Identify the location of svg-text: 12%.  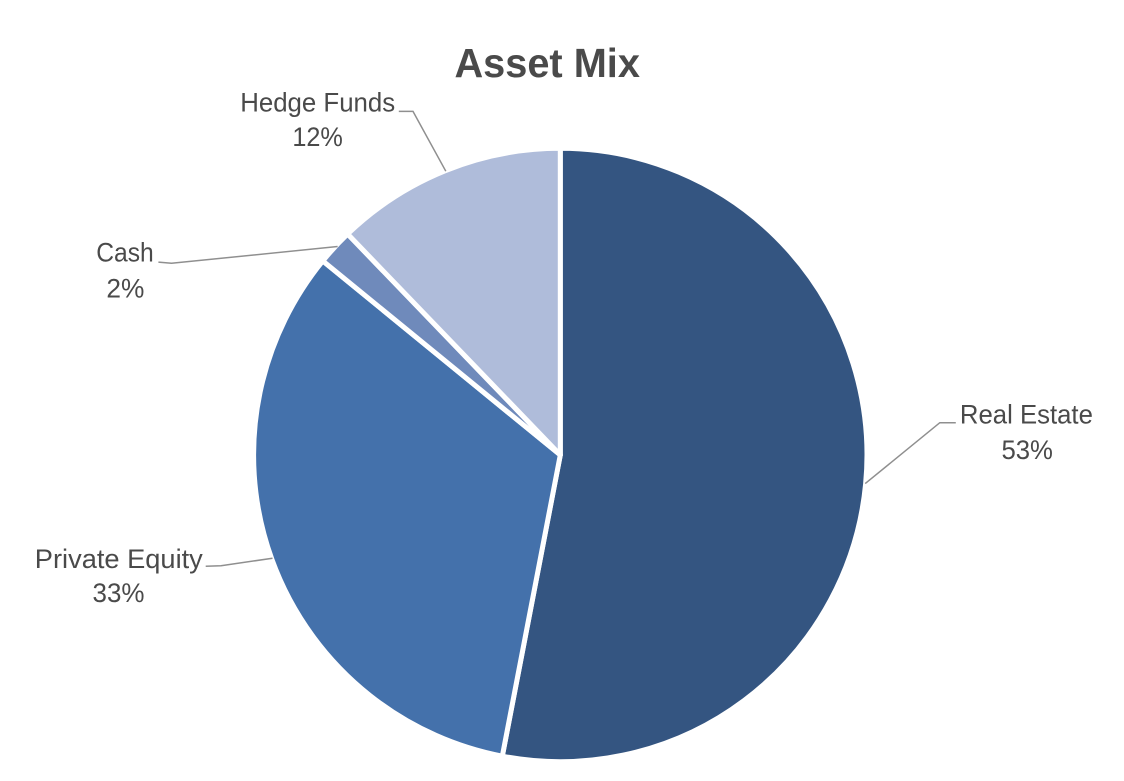
(317, 137).